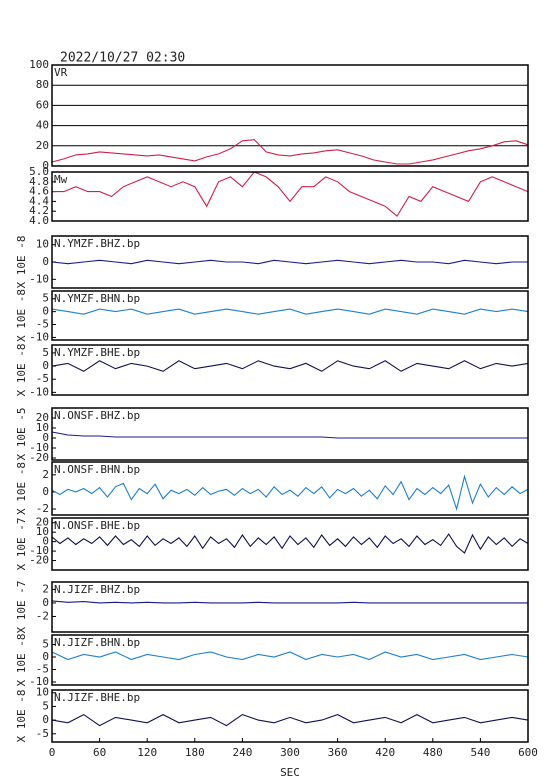 The image size is (554, 781). I want to click on panel-label: N.YMZF.BHZ.bp, so click(97, 243).